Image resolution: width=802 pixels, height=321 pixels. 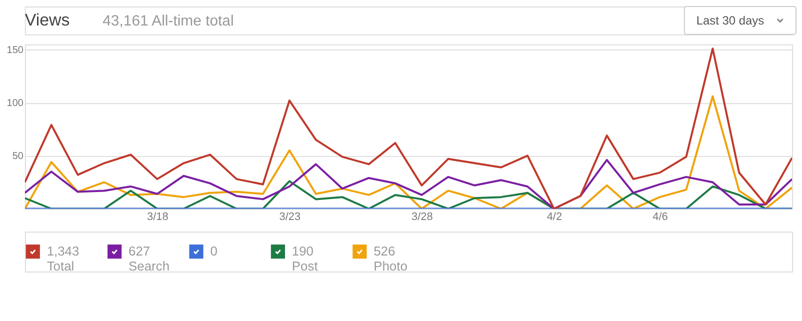 I want to click on chart-title: Views, so click(x=47, y=20).